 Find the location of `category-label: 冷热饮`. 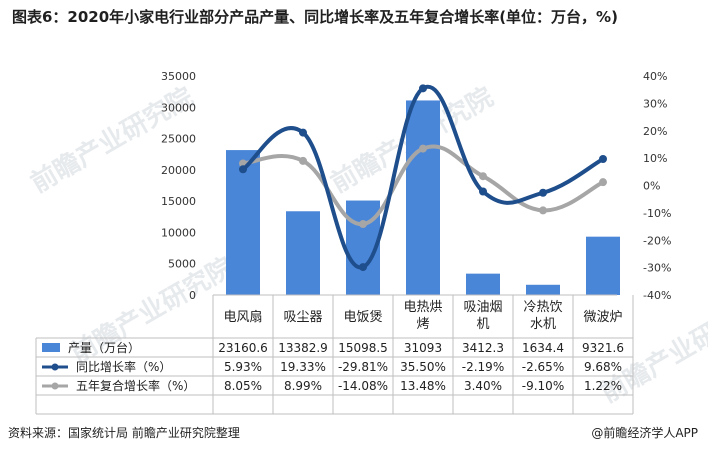

category-label: 冷热饮 is located at coordinates (542, 307).